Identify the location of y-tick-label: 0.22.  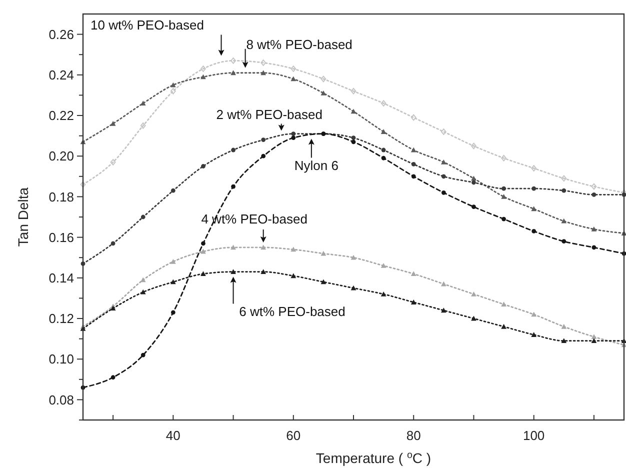
(61, 116).